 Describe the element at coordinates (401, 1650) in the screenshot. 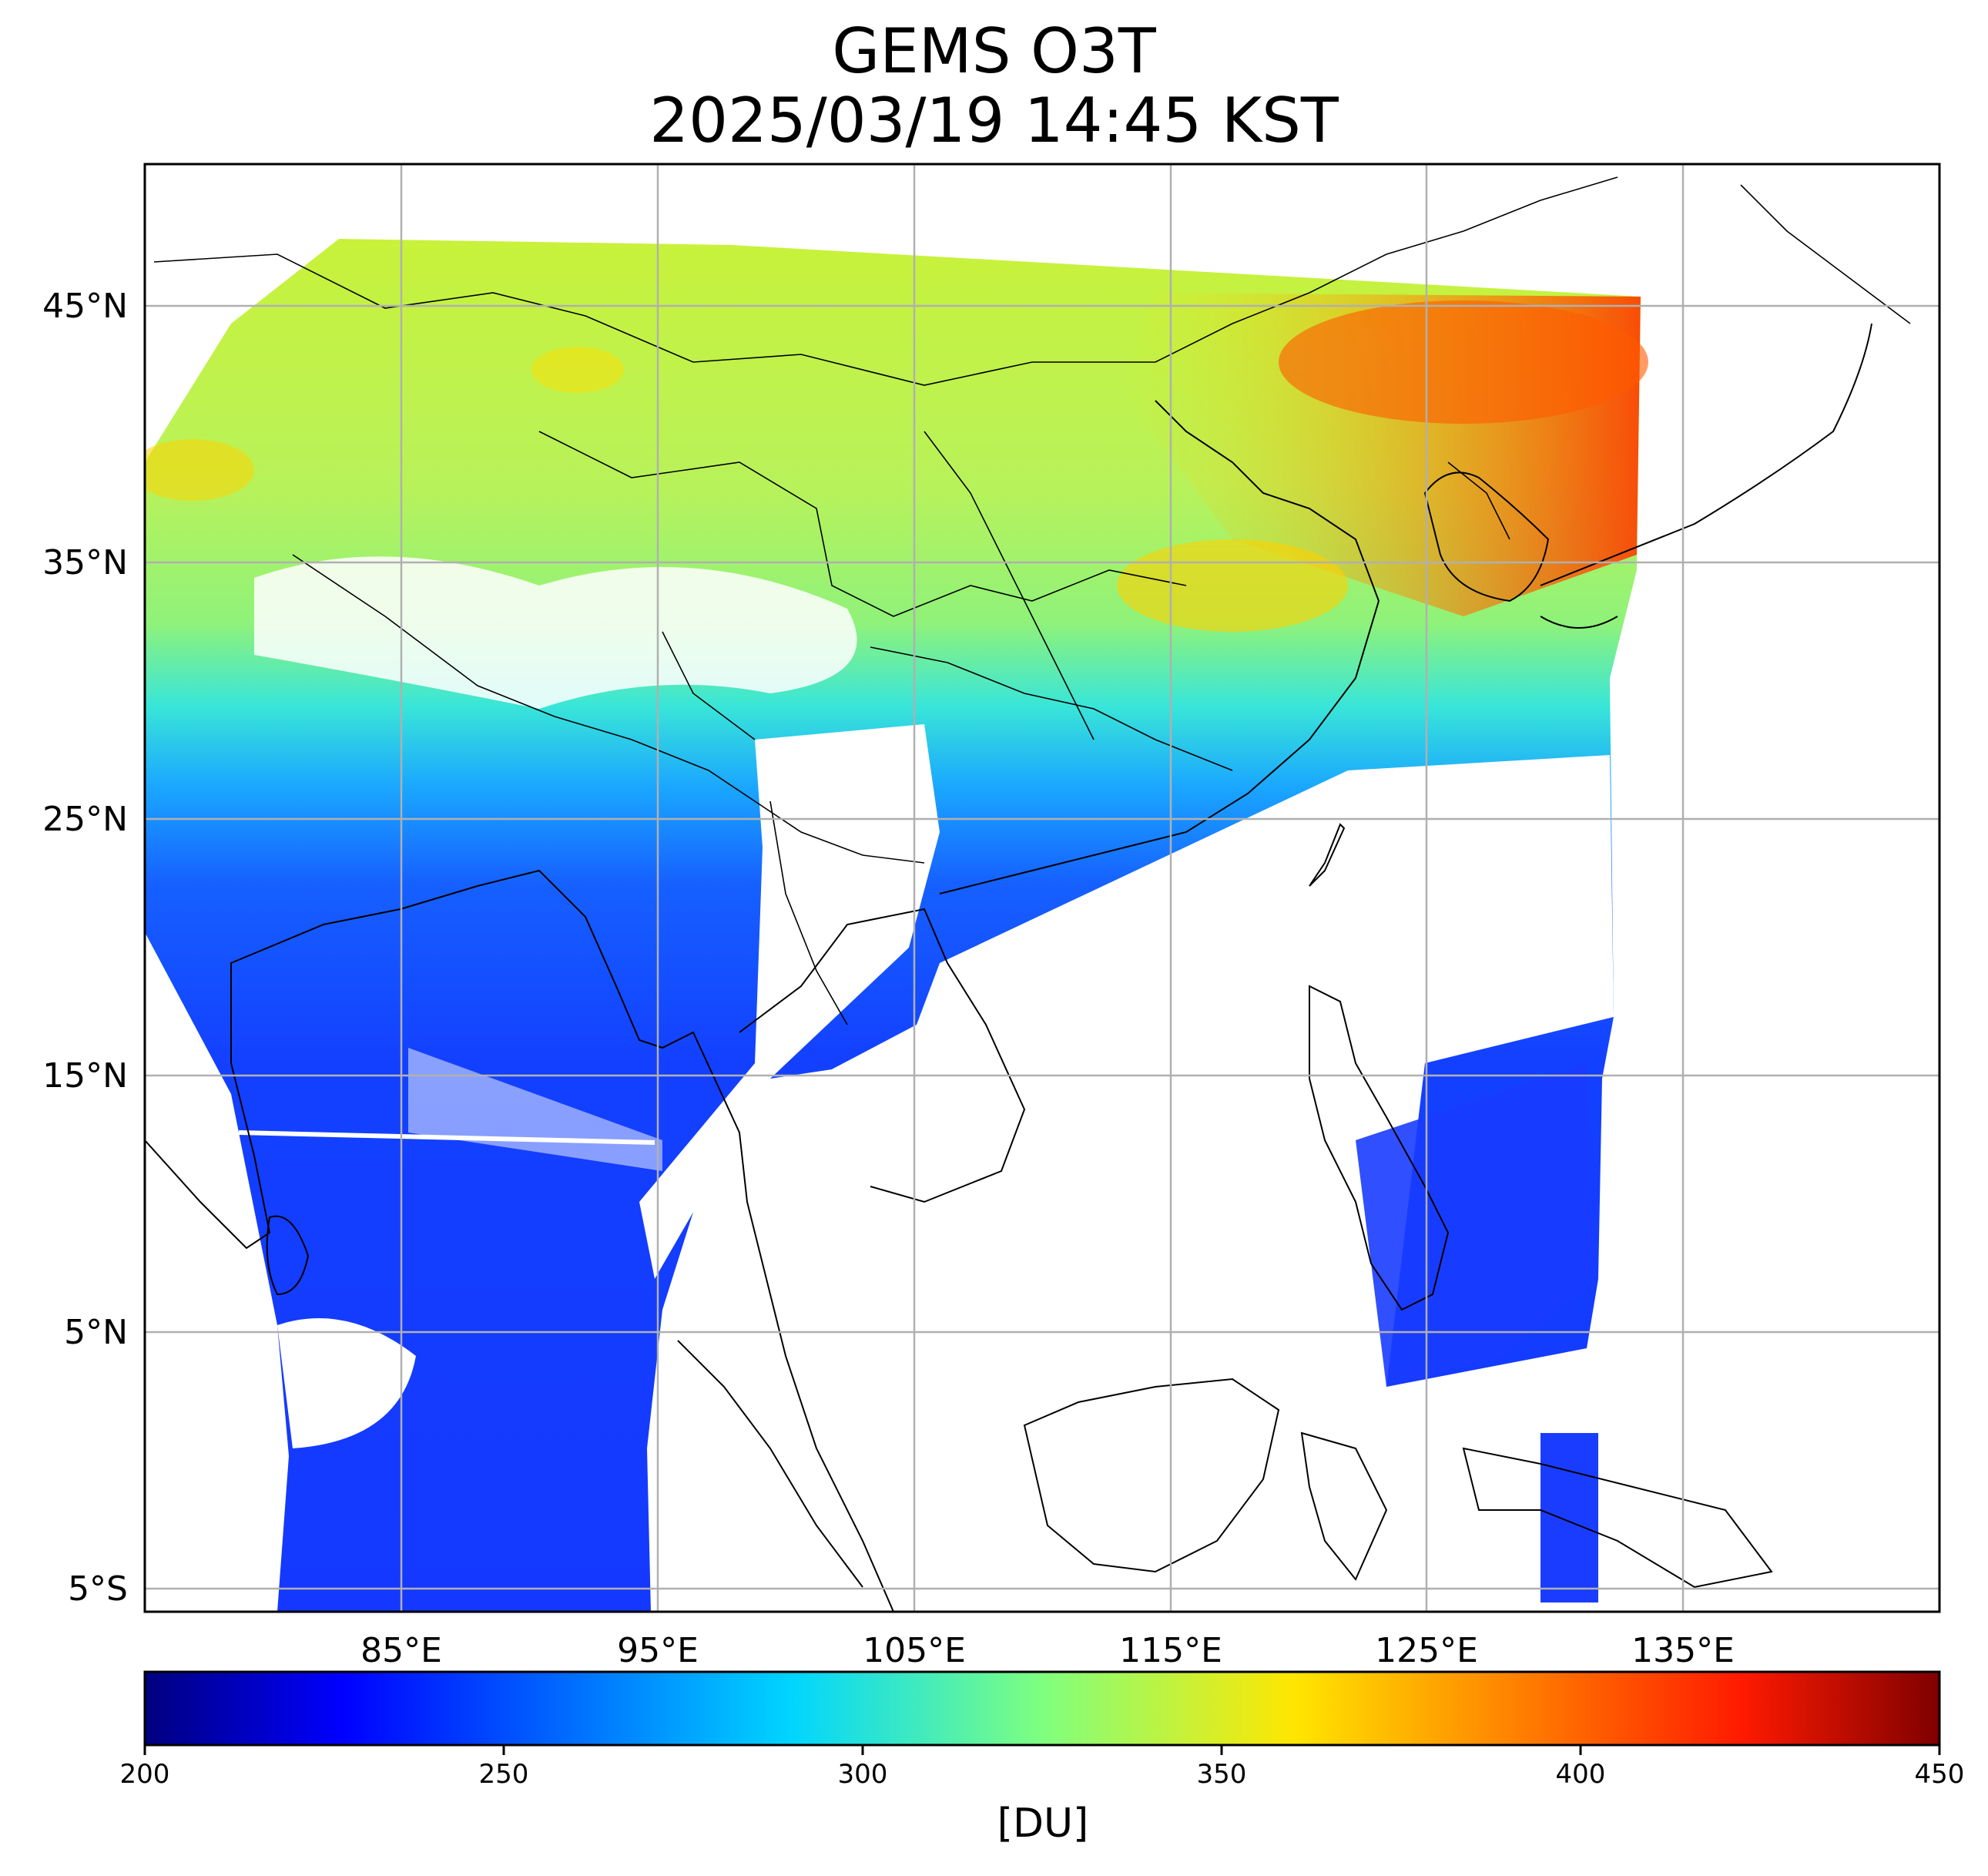

I see `lon-label-85e: 85°E` at that location.